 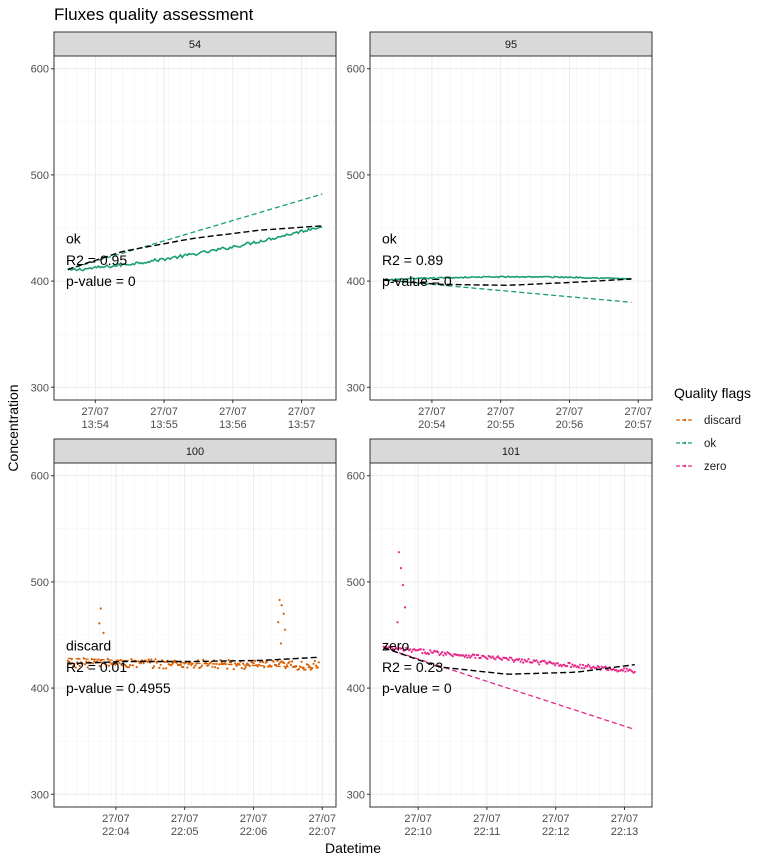 I want to click on annotation-r2: R2 = 0.95, so click(x=96, y=260).